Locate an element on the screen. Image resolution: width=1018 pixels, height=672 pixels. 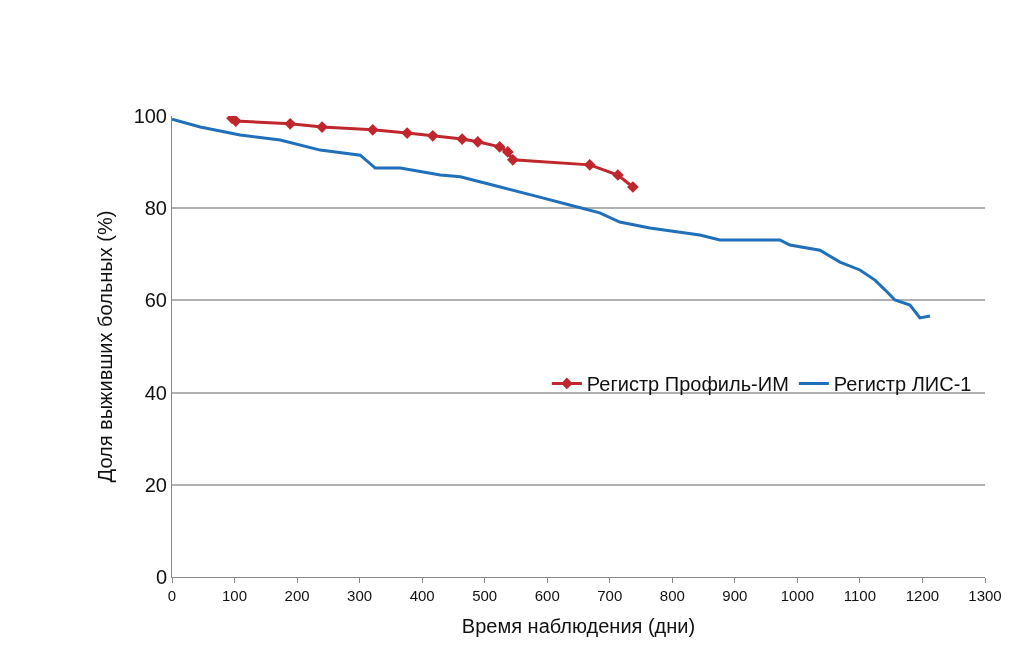
x-tick-label: 400 is located at coordinates (422, 595).